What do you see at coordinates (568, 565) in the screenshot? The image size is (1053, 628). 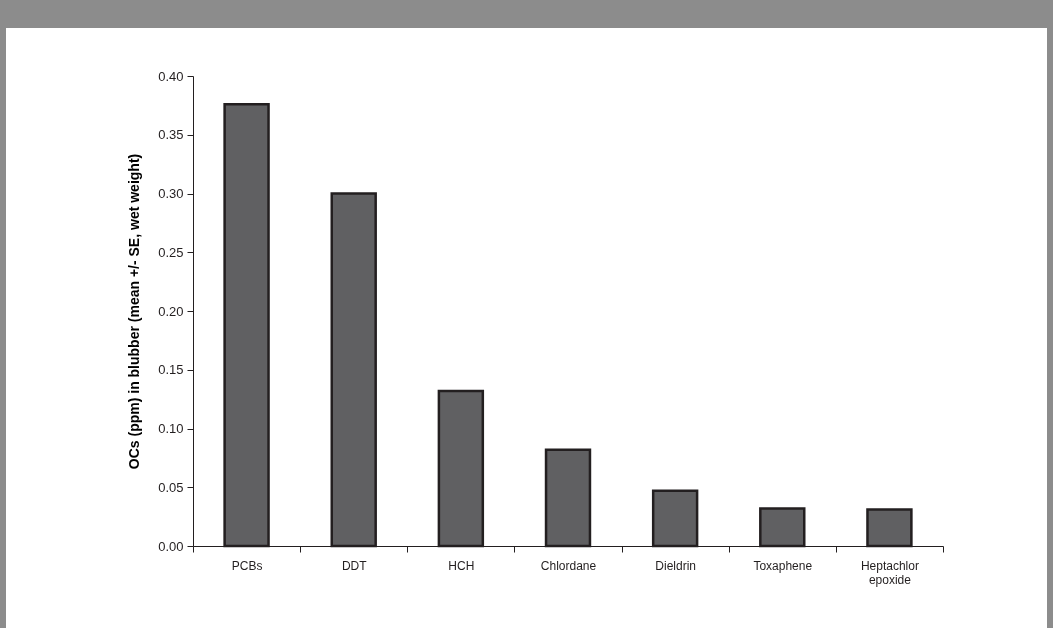 I see `x-tick-label: Chlordane` at bounding box center [568, 565].